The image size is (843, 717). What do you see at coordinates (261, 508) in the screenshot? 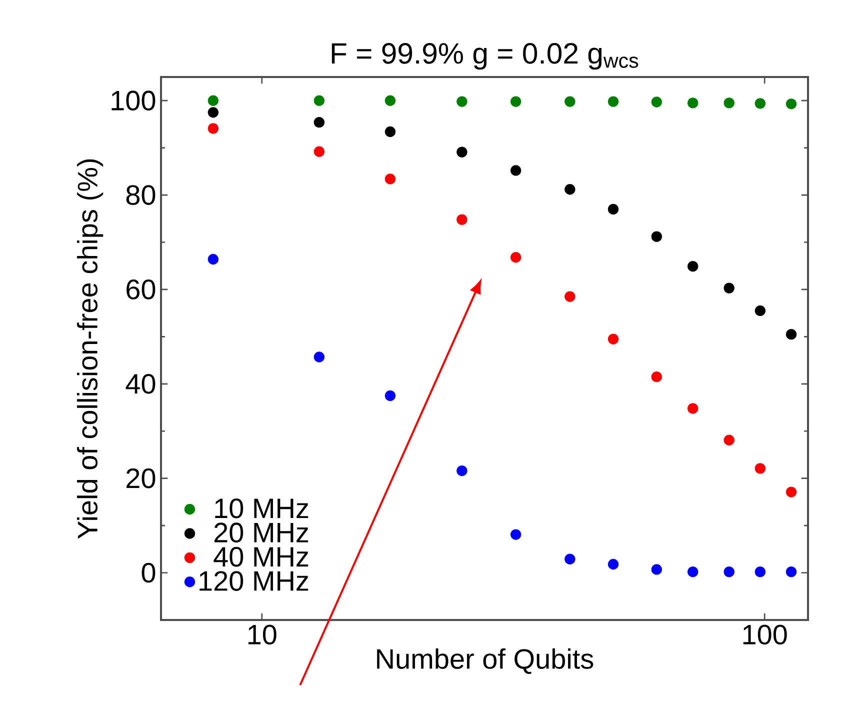
I see `legend-label: 10 MHz` at bounding box center [261, 508].